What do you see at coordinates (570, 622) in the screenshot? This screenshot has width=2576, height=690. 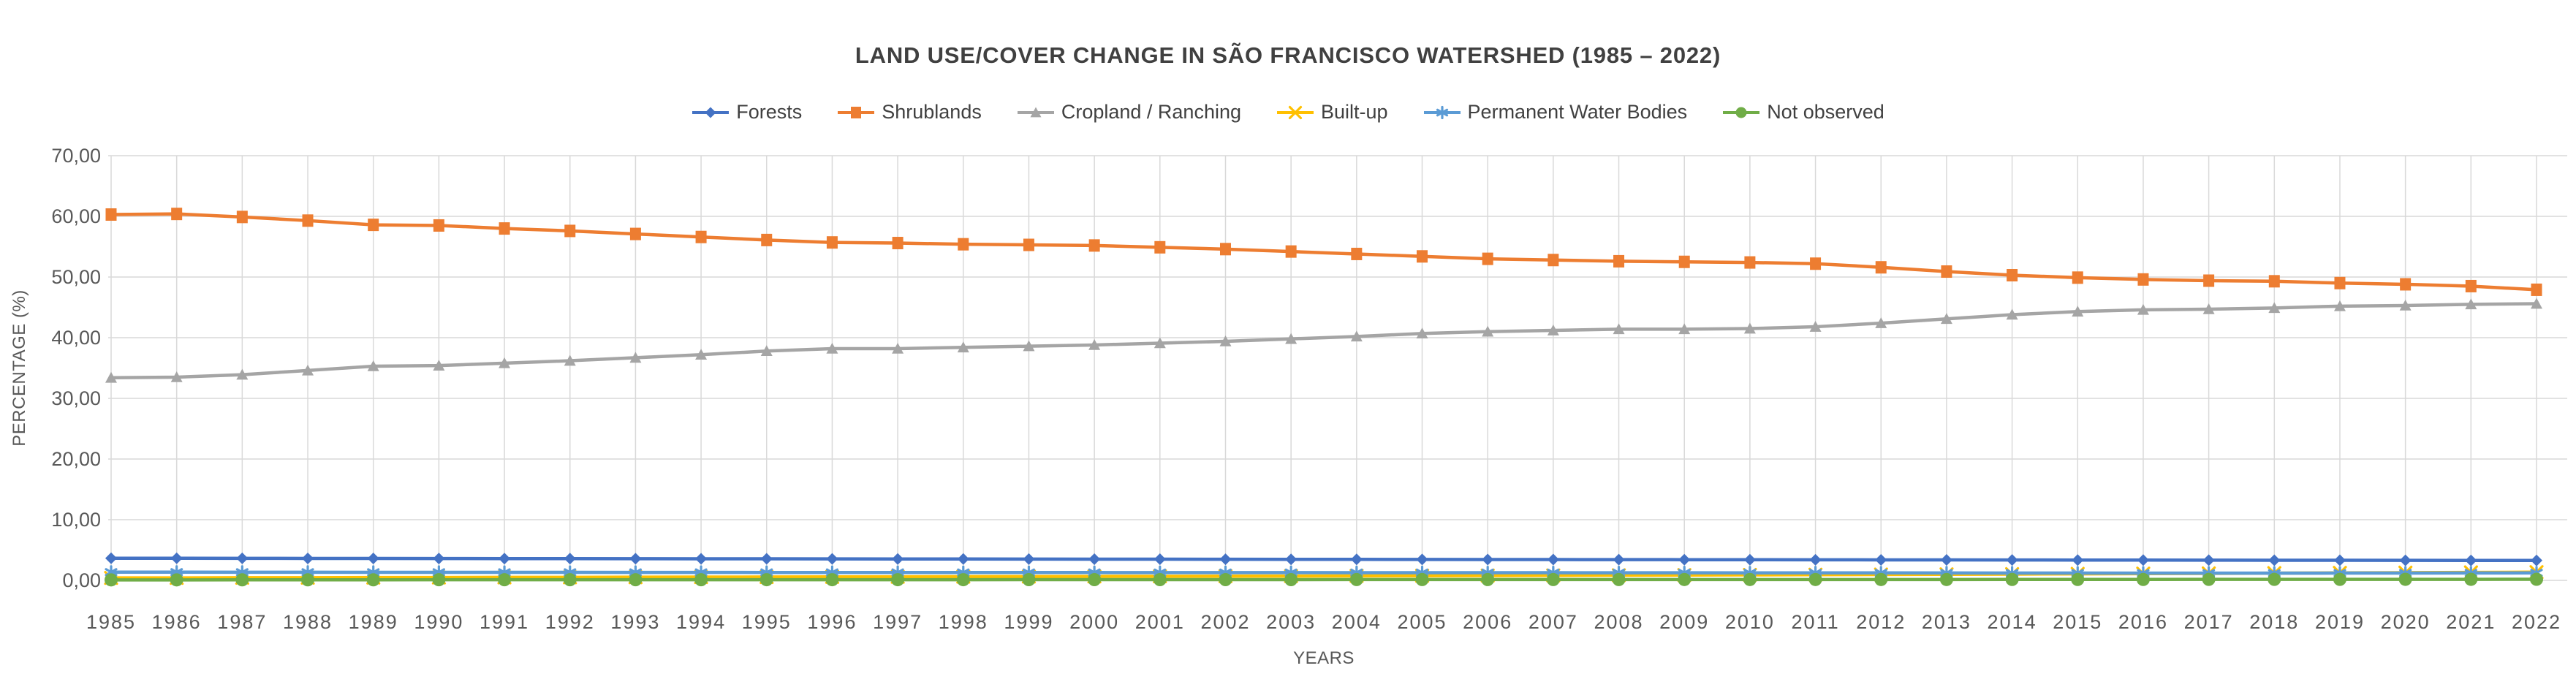 I see `x-tick-label: 1992` at bounding box center [570, 622].